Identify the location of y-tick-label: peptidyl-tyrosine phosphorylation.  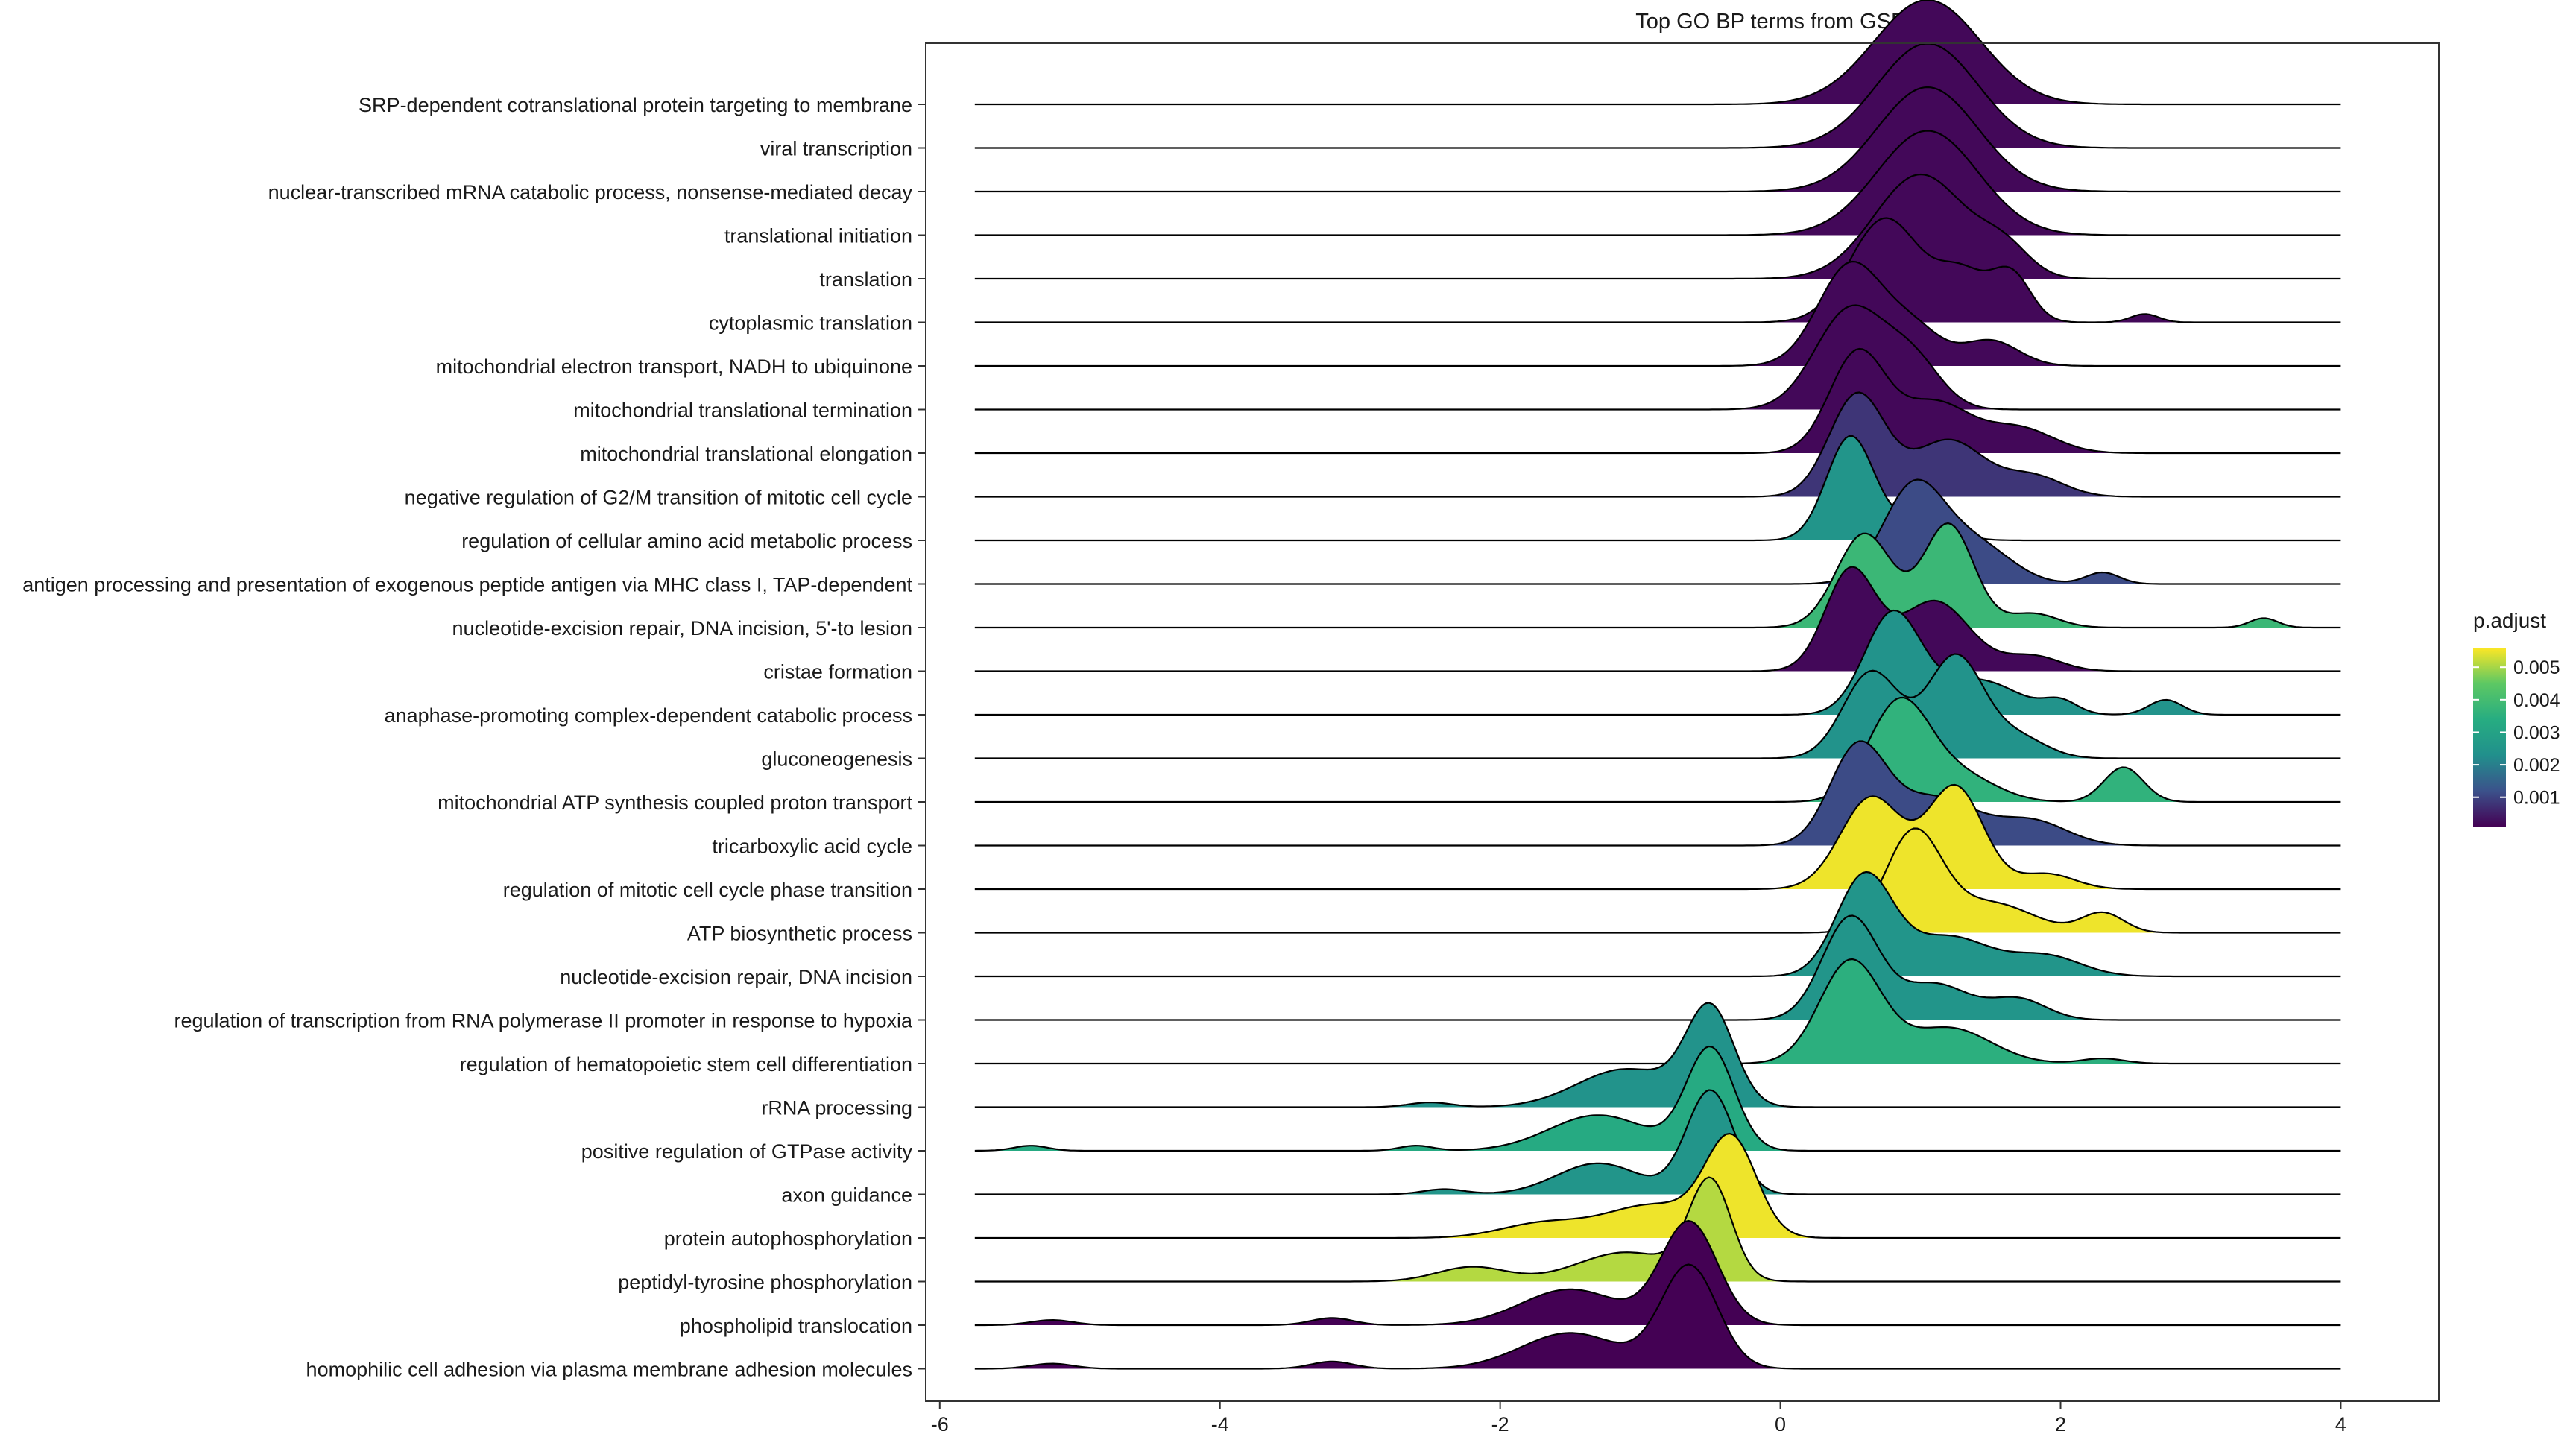
(765, 1283).